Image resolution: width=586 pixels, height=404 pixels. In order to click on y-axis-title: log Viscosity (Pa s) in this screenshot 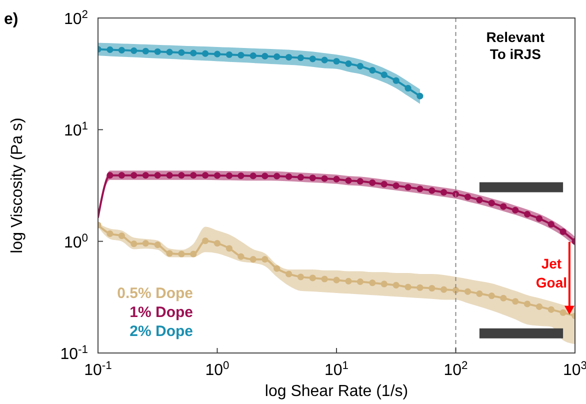, I will do `click(17, 186)`.